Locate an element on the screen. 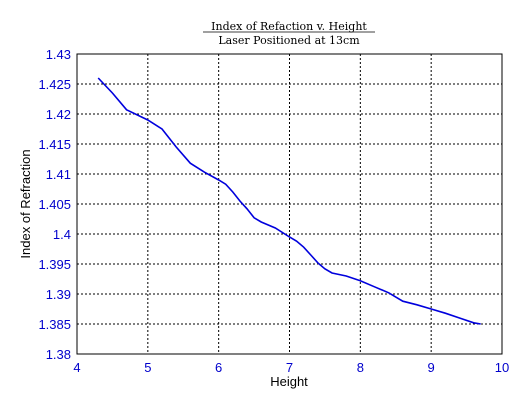 This screenshot has height=402, width=525. y-tick-label: 1.39 is located at coordinates (58, 294).